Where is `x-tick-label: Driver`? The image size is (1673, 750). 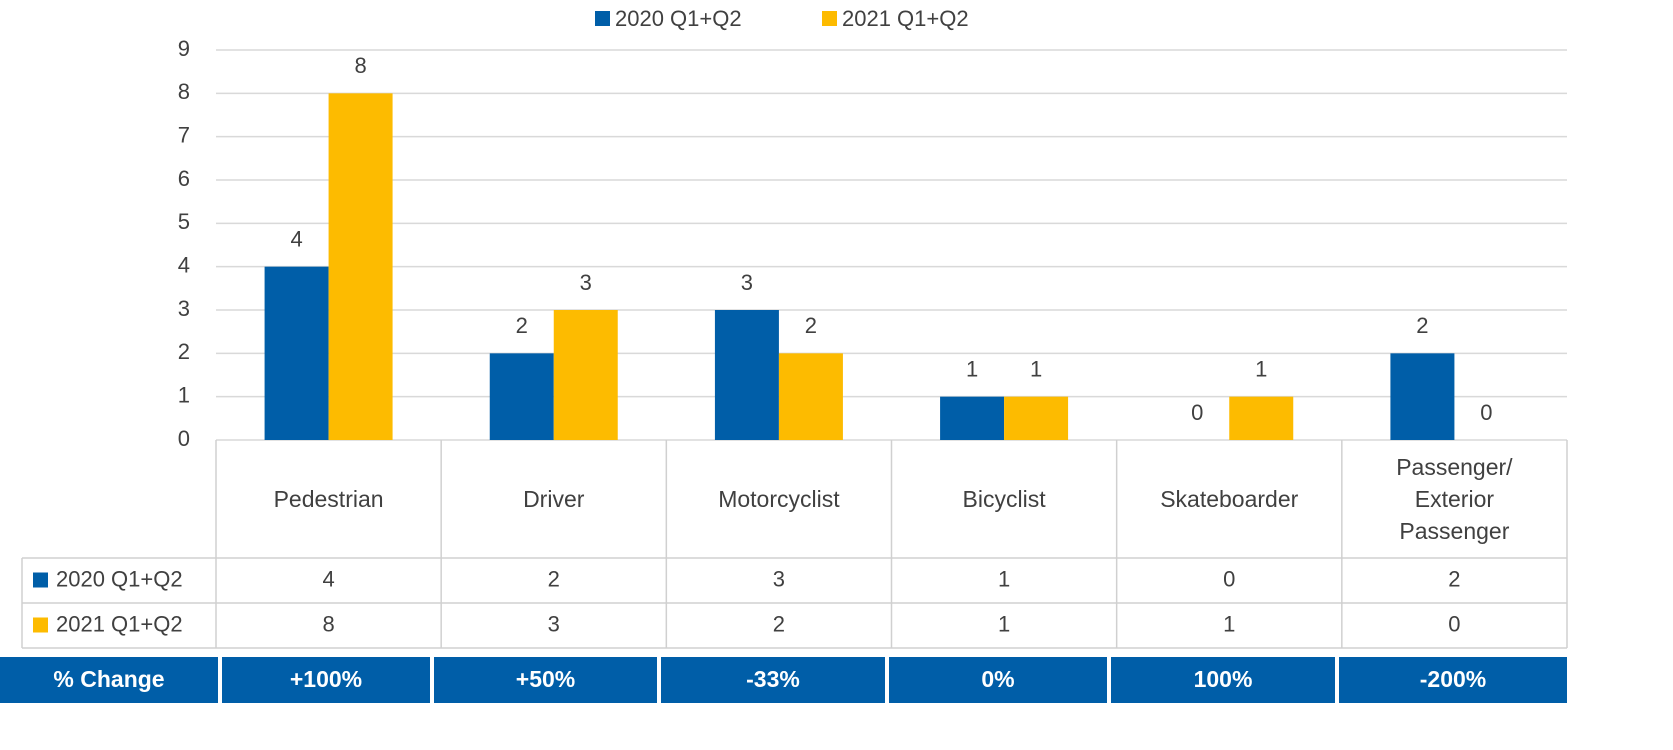
x-tick-label: Driver is located at coordinates (554, 499).